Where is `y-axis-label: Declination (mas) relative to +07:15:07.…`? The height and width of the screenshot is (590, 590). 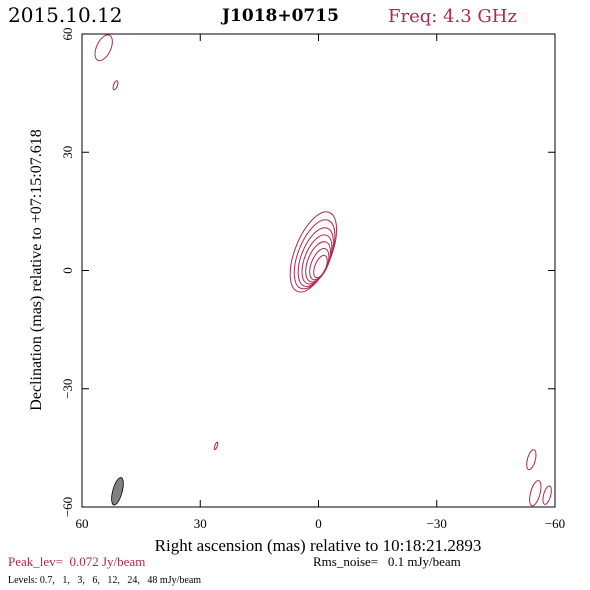 y-axis-label: Declination (mas) relative to +07:15:07.… is located at coordinates (36, 269).